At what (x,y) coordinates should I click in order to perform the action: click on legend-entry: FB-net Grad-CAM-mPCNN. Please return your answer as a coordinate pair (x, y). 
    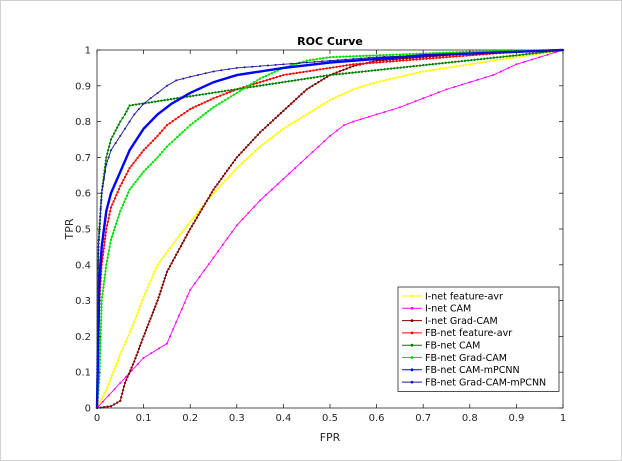
    Looking at the image, I should click on (474, 382).